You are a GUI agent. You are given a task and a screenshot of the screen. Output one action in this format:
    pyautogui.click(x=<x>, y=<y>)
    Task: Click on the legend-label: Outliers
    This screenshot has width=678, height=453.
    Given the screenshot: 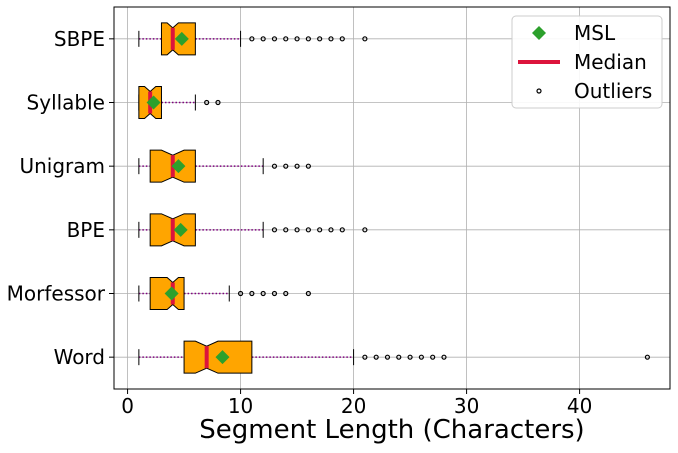 What is the action you would take?
    pyautogui.click(x=613, y=91)
    